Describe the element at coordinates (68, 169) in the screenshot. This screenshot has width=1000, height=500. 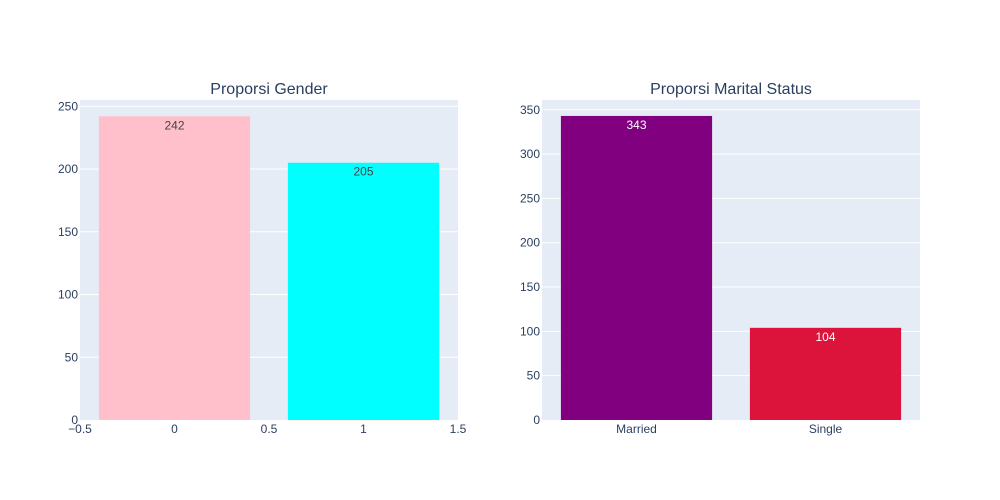
I see `gender-y-tick-label: 200` at that location.